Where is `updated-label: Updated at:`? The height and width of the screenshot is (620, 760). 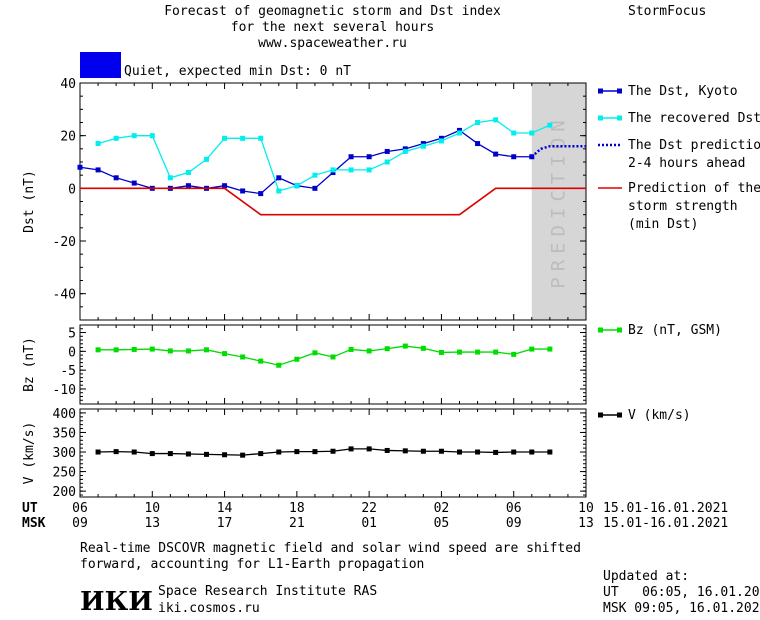 updated-label: Updated at: is located at coordinates (646, 576).